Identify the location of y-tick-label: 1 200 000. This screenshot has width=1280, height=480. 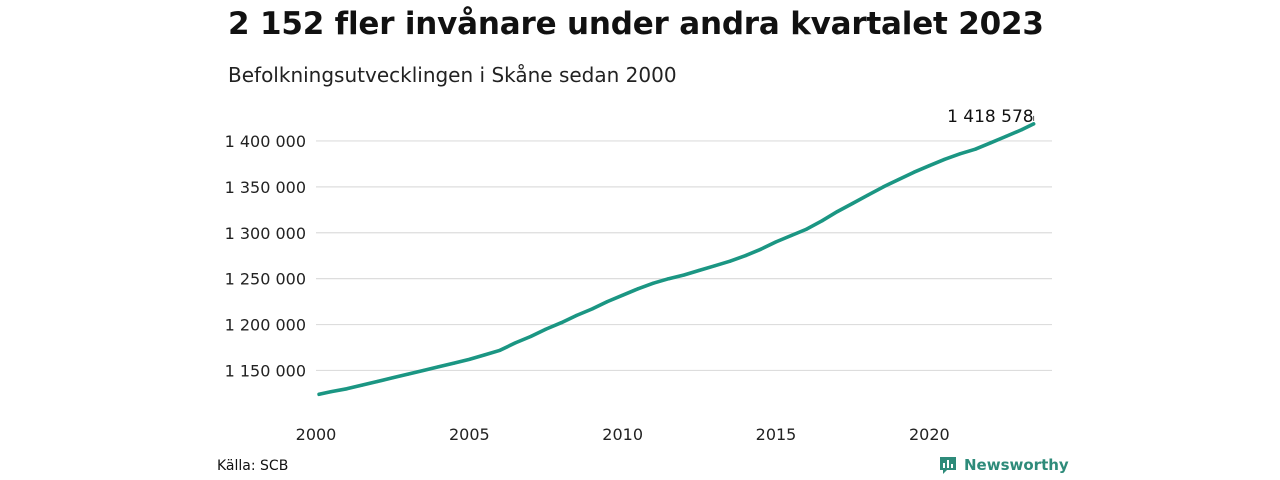
(265, 325).